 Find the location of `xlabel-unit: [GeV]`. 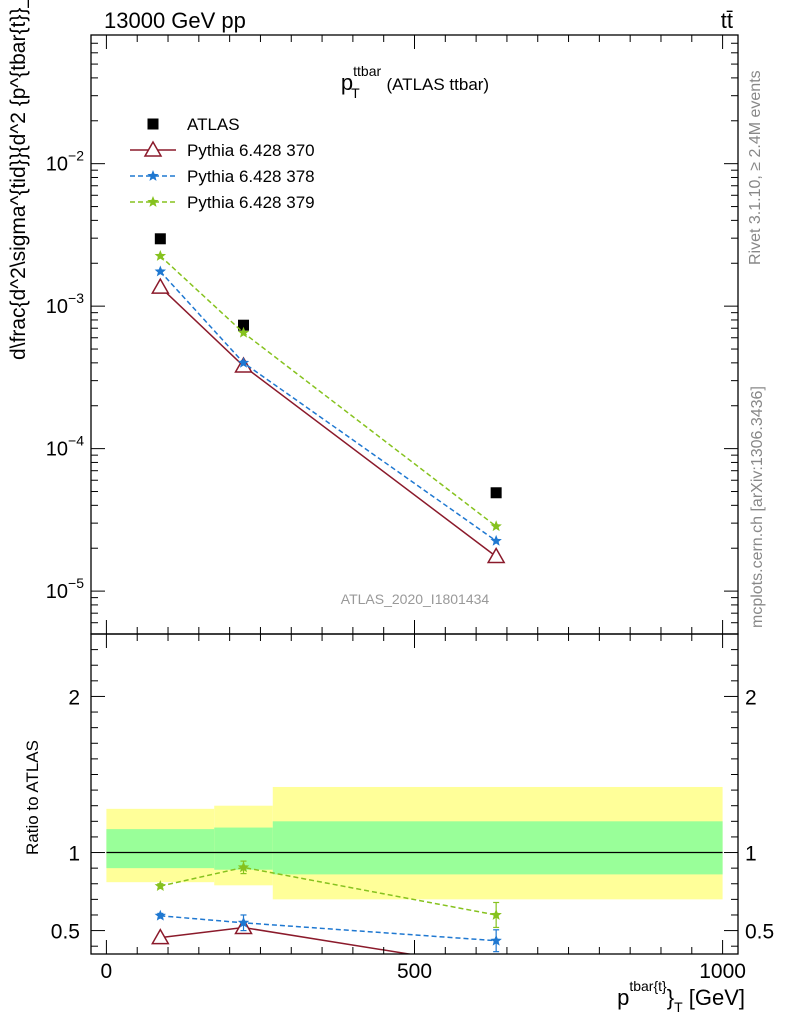

xlabel-unit: [GeV] is located at coordinates (714, 997).